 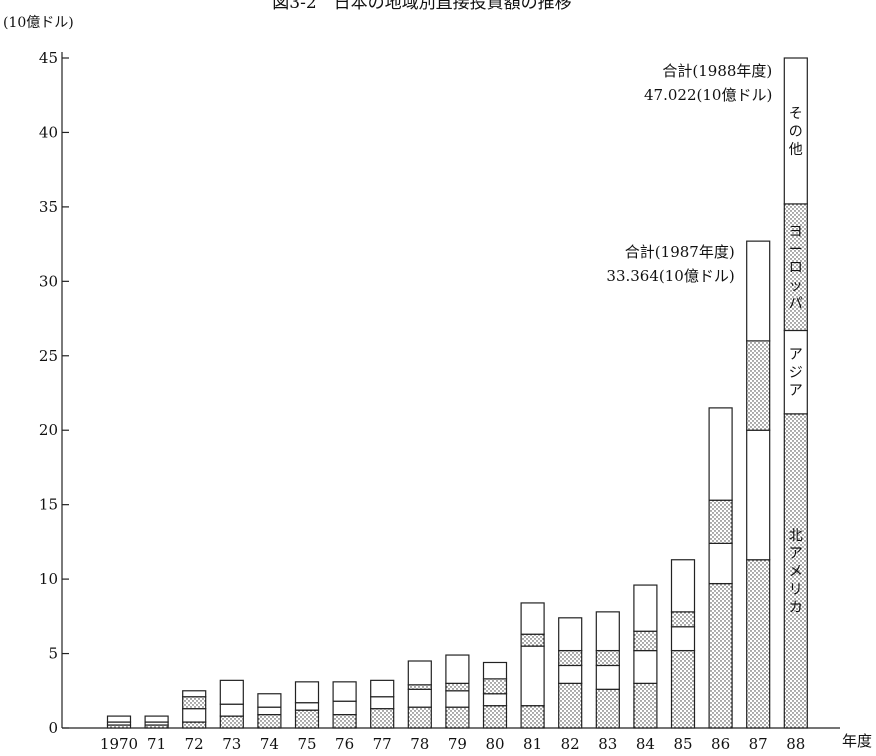 I want to click on x-tick-label: 78, so click(x=419, y=743).